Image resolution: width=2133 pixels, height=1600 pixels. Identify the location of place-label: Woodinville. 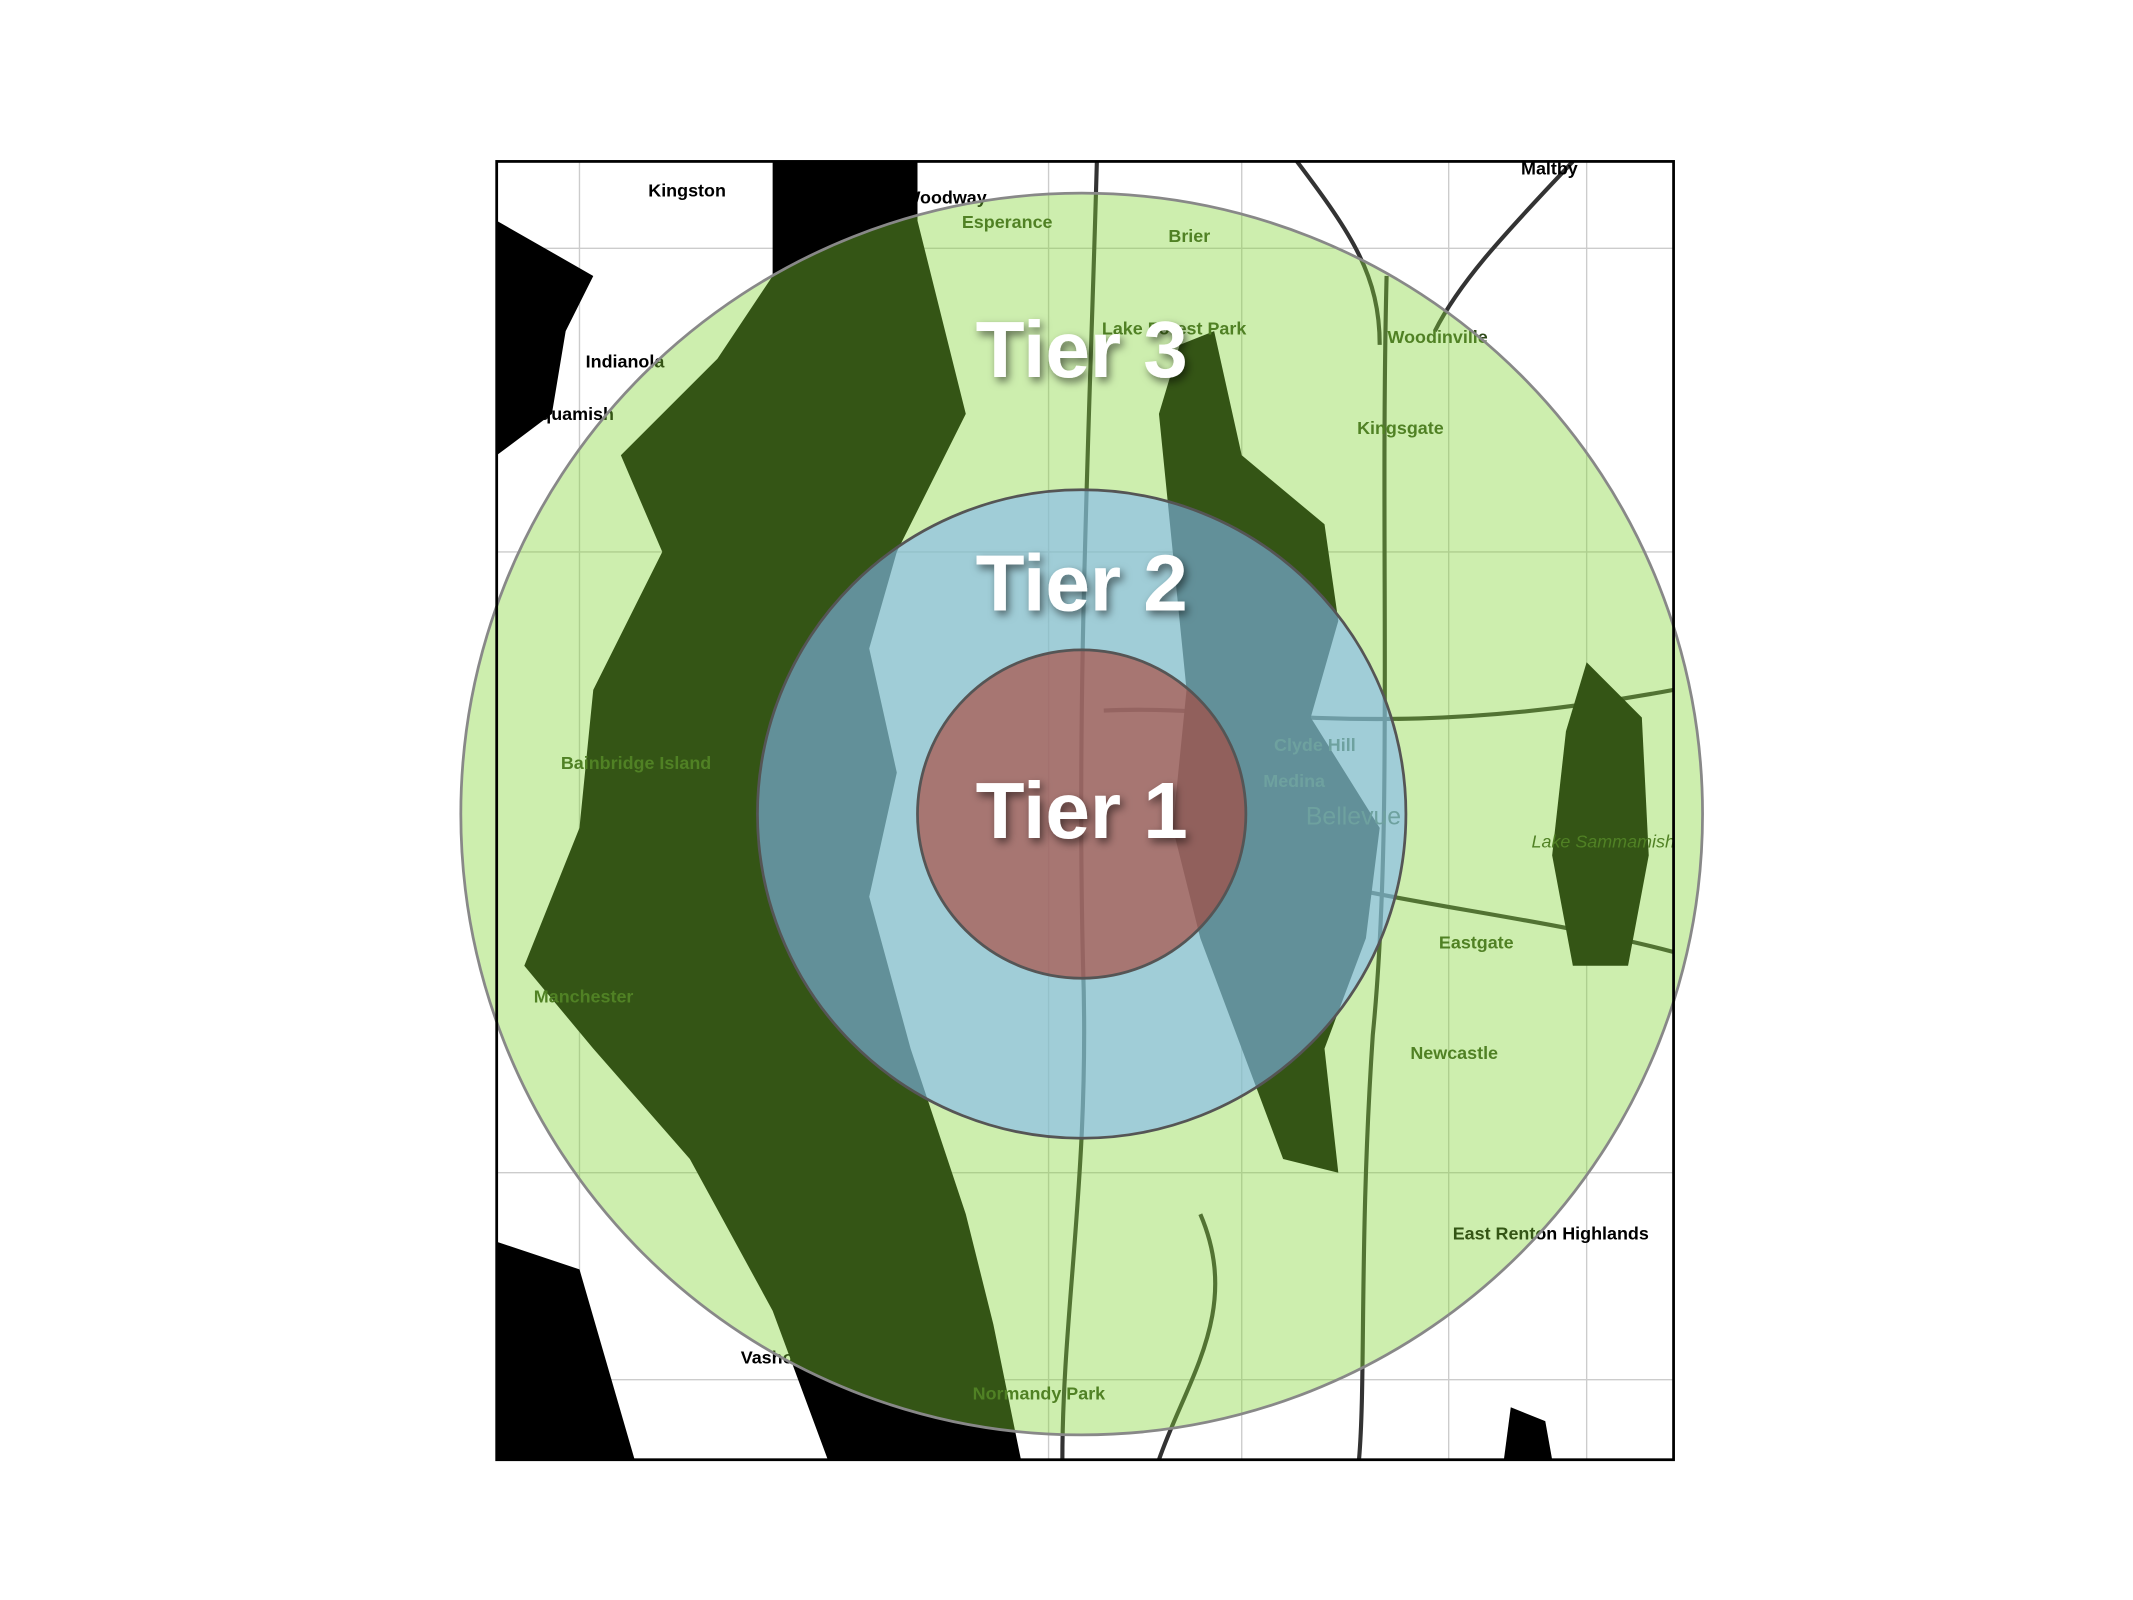
(1438, 337).